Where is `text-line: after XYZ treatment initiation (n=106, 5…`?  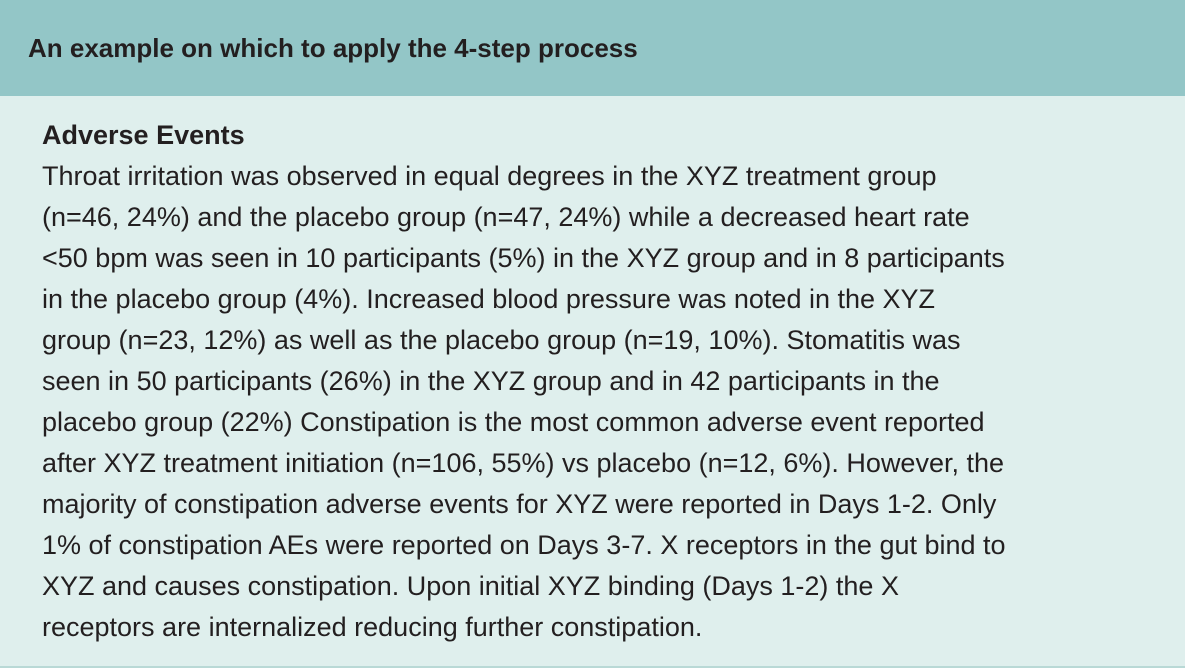
text-line: after XYZ treatment initiation (n=106, 5… is located at coordinates (523, 463).